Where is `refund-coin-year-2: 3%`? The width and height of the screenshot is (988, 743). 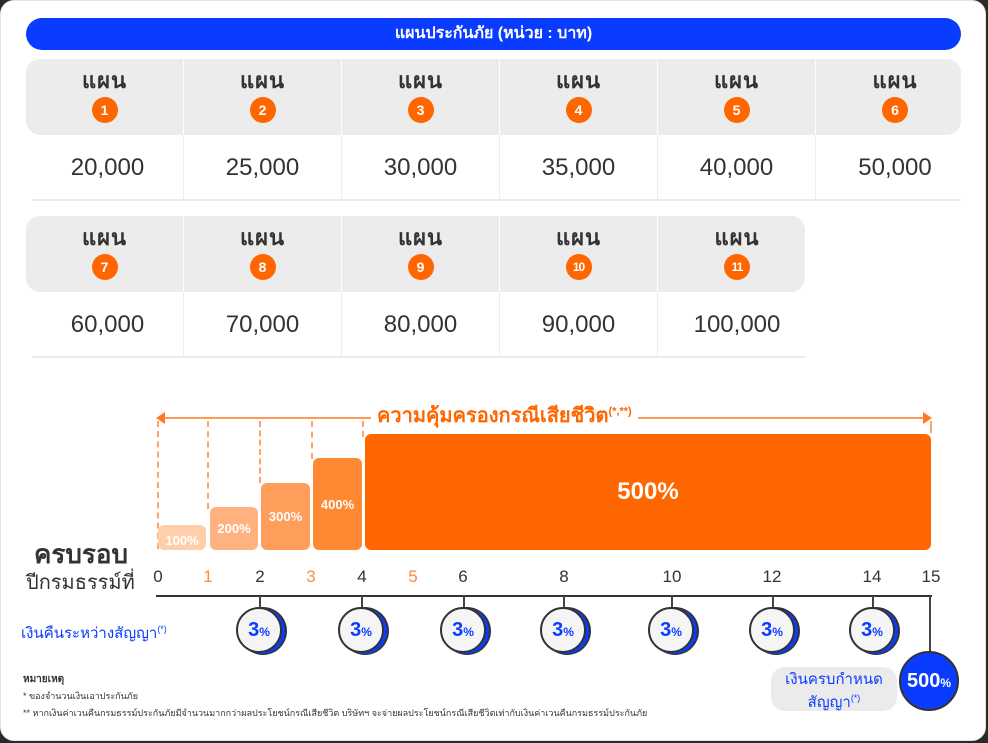 refund-coin-year-2: 3% is located at coordinates (259, 630).